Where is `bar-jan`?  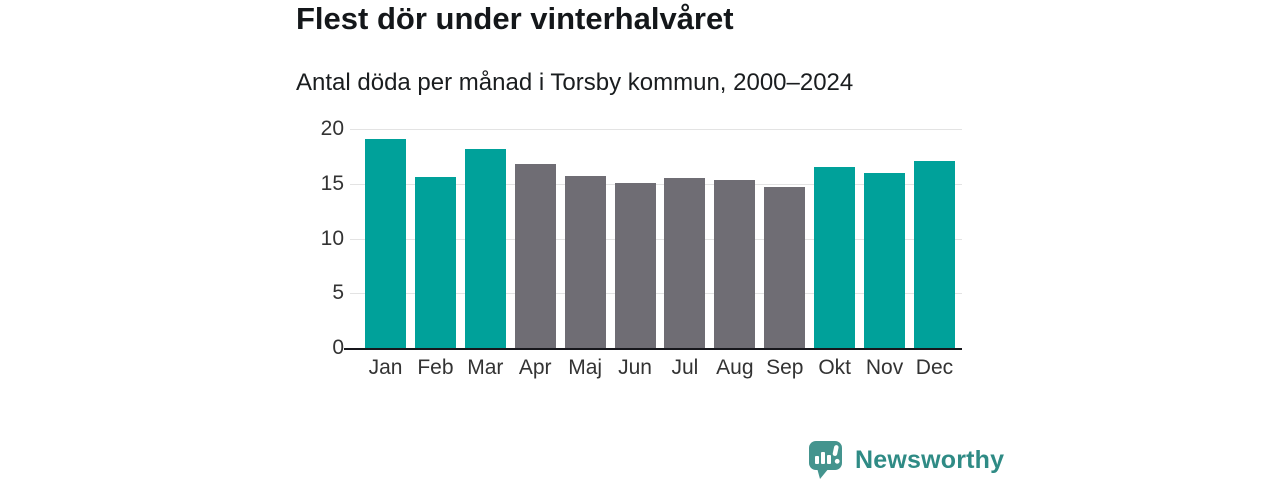 bar-jan is located at coordinates (385, 243).